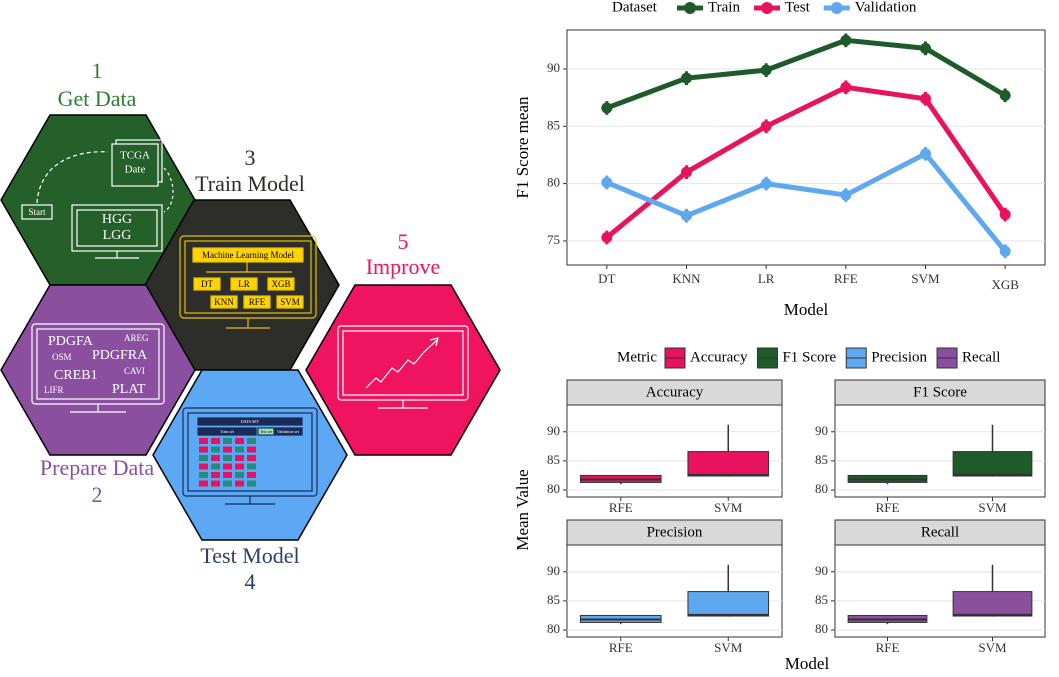 This screenshot has height=677, width=1059. I want to click on step-item: PDGFRA, so click(120, 355).